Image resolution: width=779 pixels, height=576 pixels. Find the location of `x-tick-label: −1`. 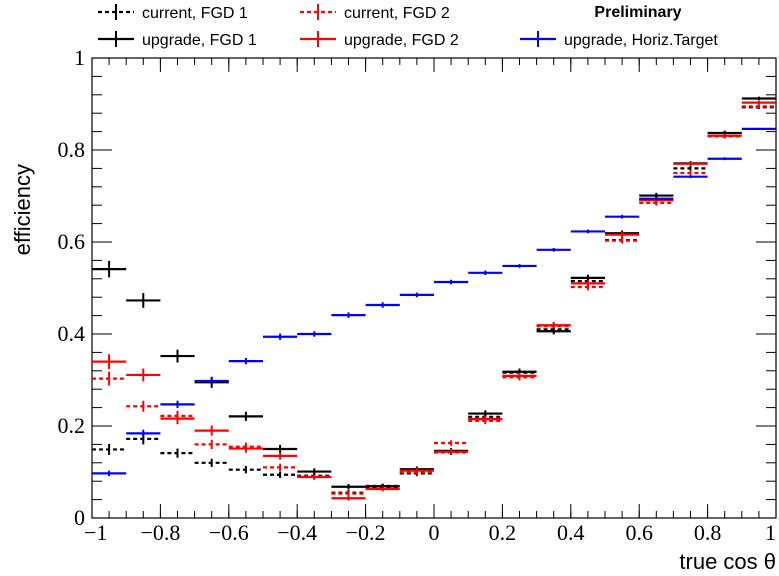

x-tick-label: −1 is located at coordinates (95, 532).